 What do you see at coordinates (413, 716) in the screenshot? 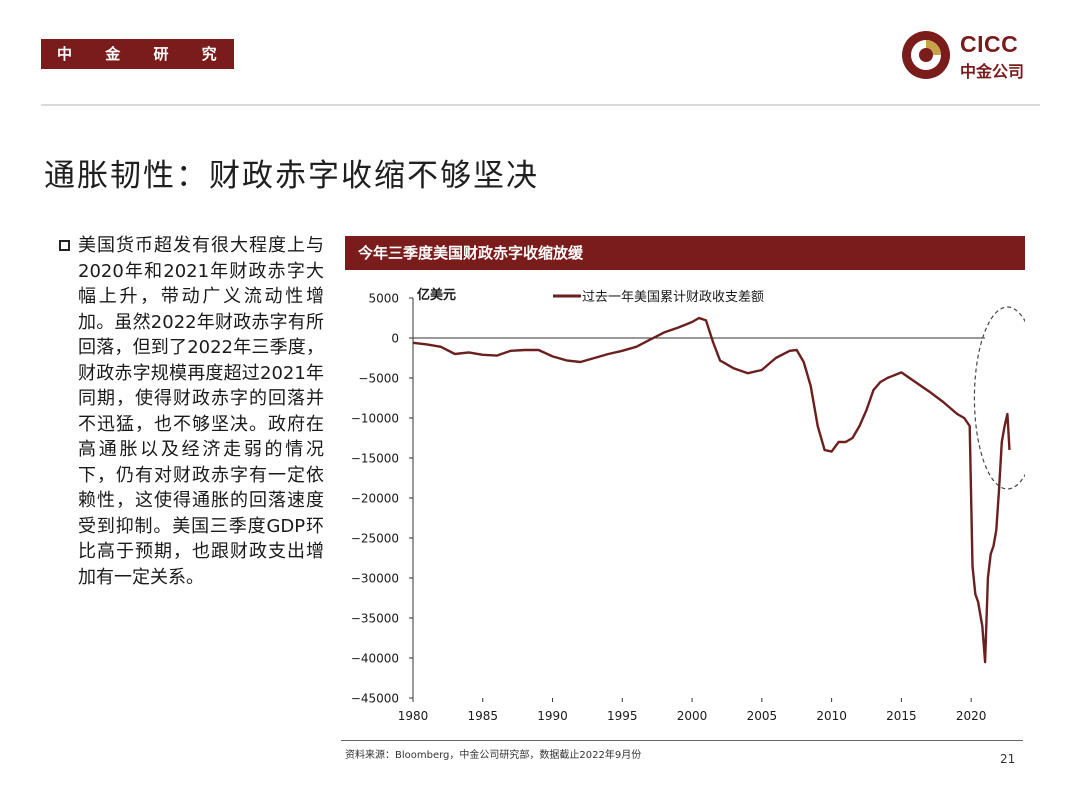
I see `x-tick-label: 1980` at bounding box center [413, 716].